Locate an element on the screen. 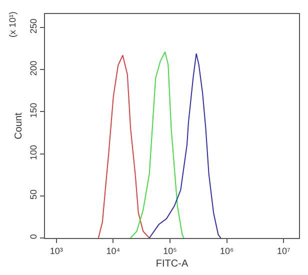 Image resolution: width=308 pixels, height=275 pixels. x-axis-title: FITC-A is located at coordinates (172, 264).